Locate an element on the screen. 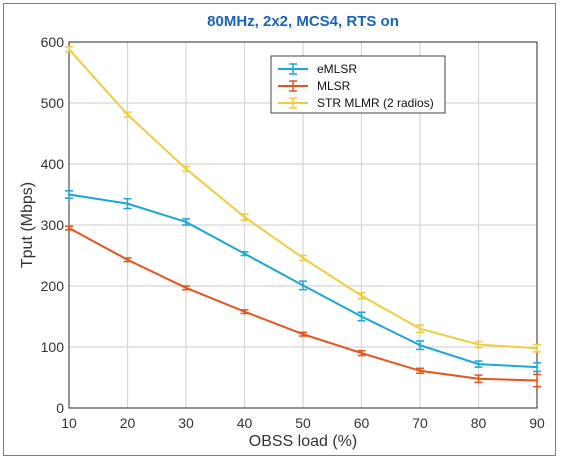 This screenshot has width=561, height=461. legend-item: STR MLMR (2 radios) is located at coordinates (356, 103).